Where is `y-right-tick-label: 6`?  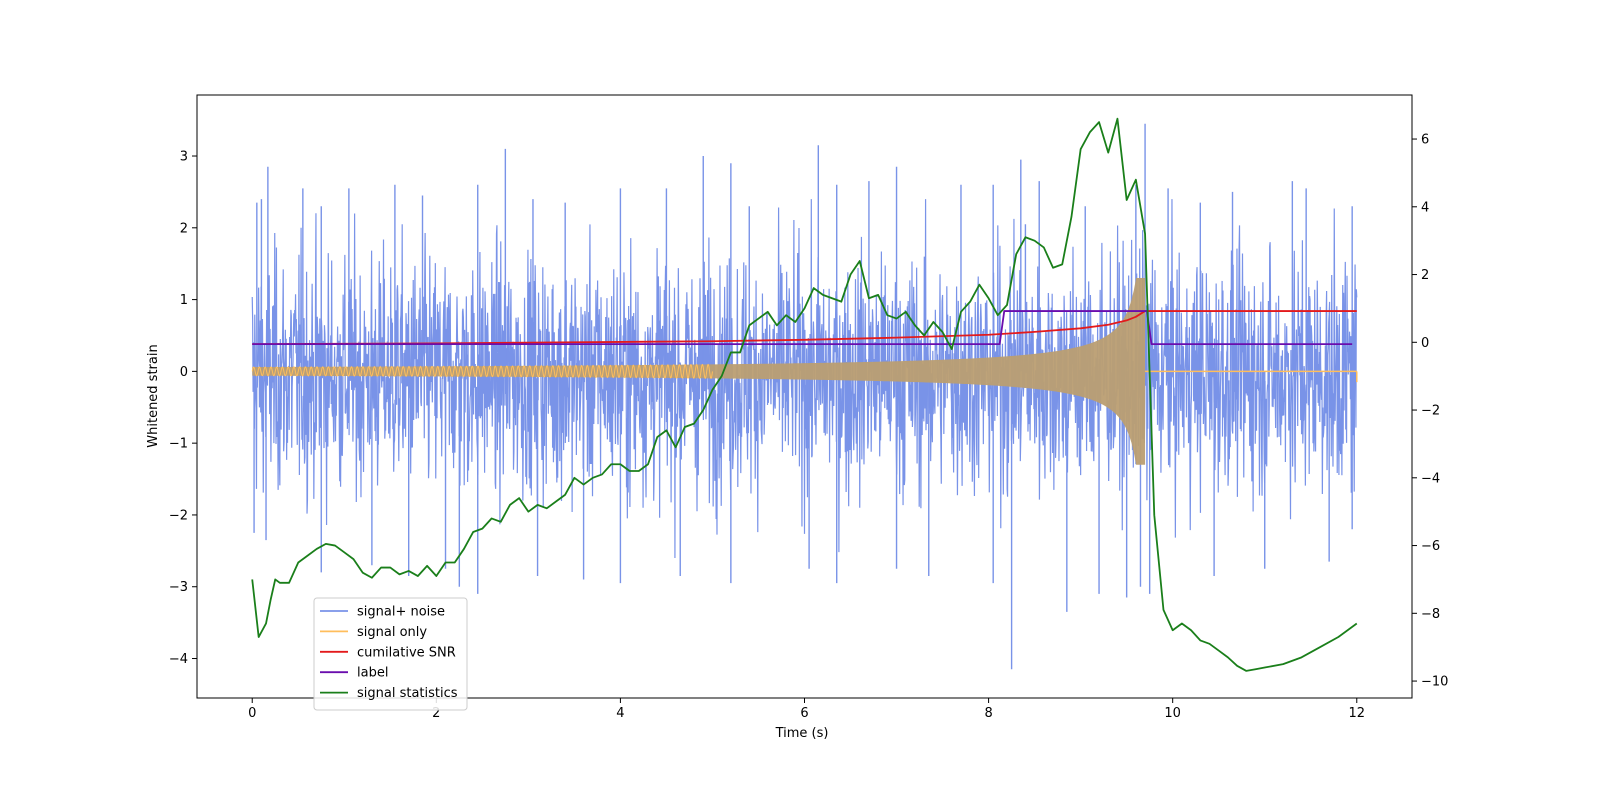
y-right-tick-label: 6 is located at coordinates (1425, 140).